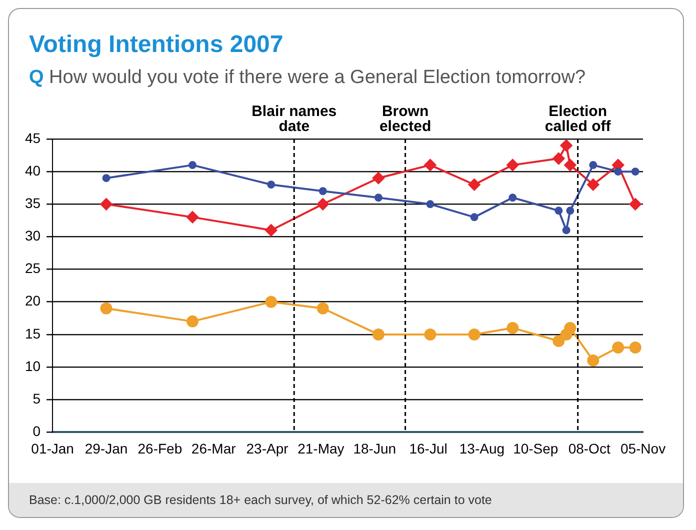  I want to click on x-tick-label: 13-Aug, so click(482, 448).